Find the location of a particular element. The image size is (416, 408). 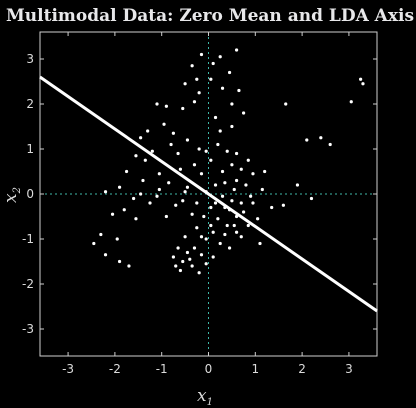

y-axis-label-subscript: 2 is located at coordinates (17, 190).